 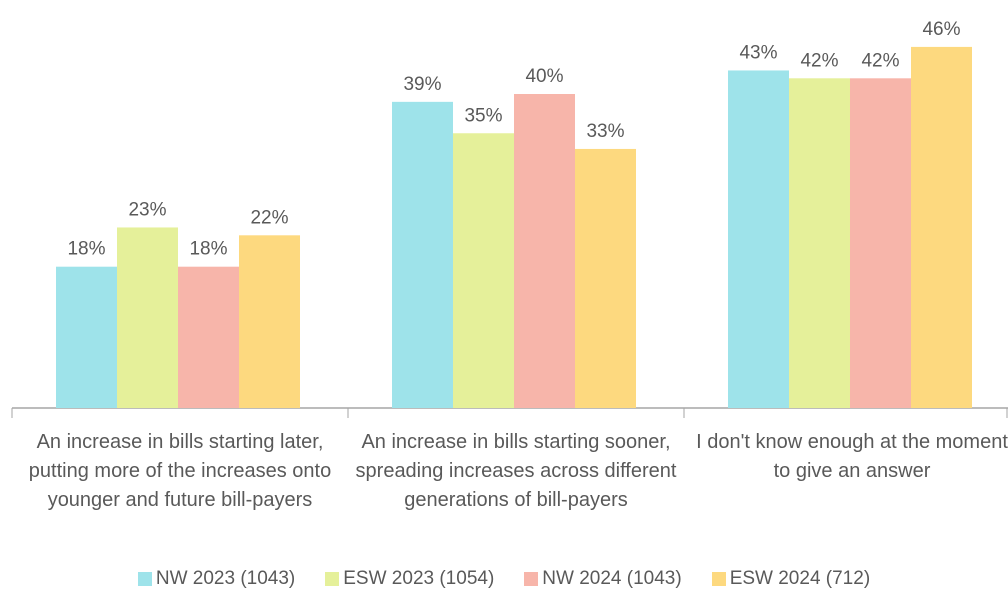 What do you see at coordinates (800, 578) in the screenshot?
I see `legend-label: ESW 2024 (712)` at bounding box center [800, 578].